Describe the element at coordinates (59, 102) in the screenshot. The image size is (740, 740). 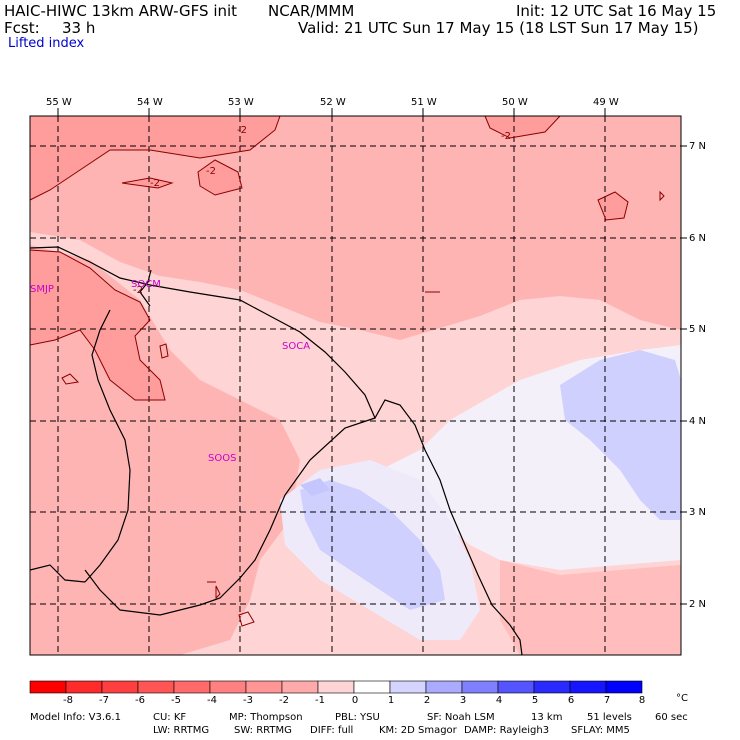
I see `lon-label: 55 W` at that location.